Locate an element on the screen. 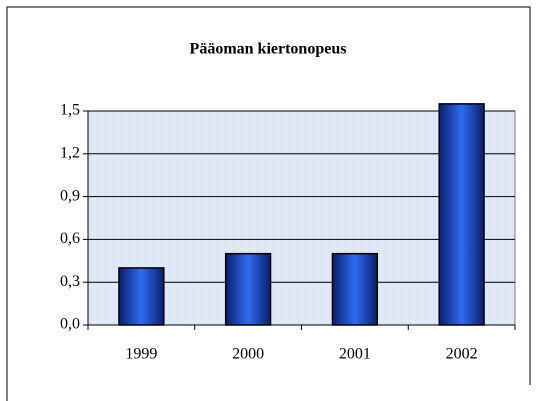 This screenshot has height=401, width=541. y-tick-label: 1,5 is located at coordinates (70, 110).